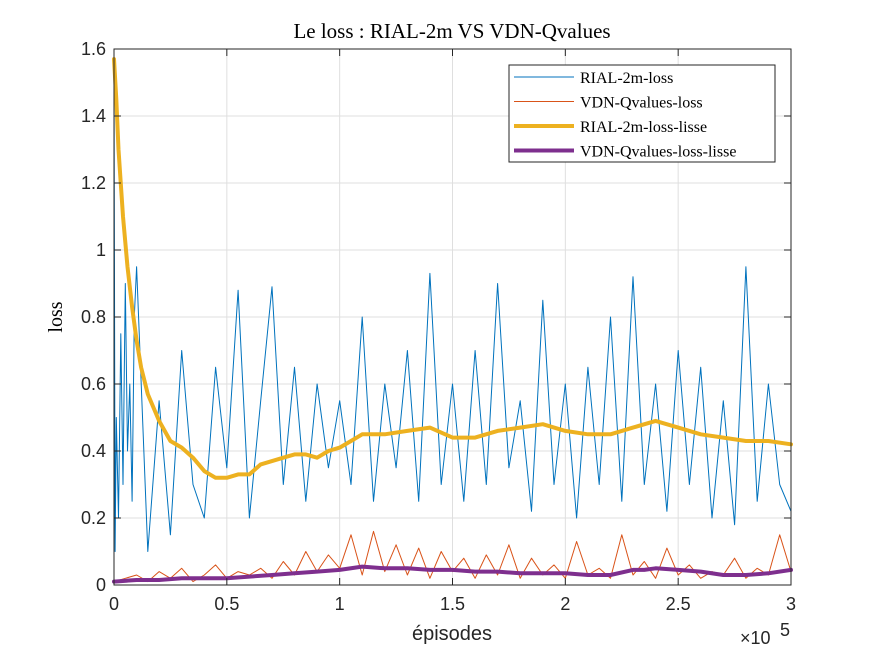 The width and height of the screenshot is (875, 656). I want to click on x-axis-label: épisodes, so click(452, 634).